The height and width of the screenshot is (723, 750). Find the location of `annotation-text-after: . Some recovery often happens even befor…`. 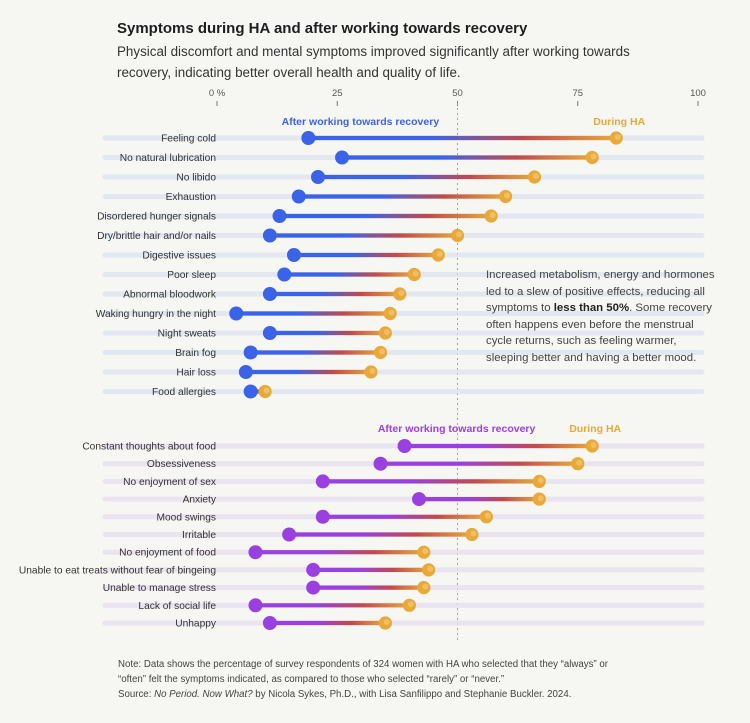

annotation-text-after: . Some recovery often happens even befor… is located at coordinates (599, 333).